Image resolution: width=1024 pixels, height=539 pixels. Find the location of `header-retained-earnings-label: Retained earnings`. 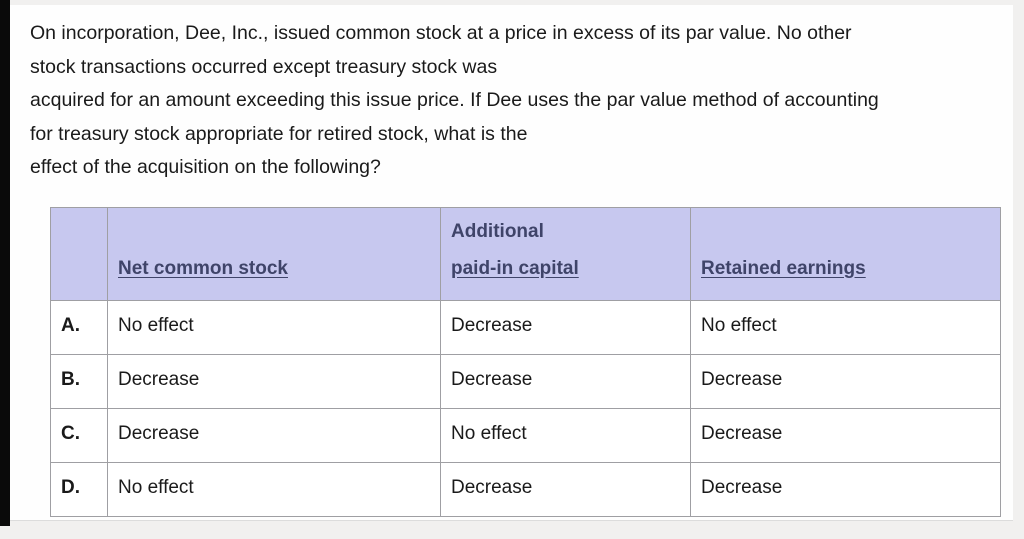

header-retained-earnings-label: Retained earnings is located at coordinates (783, 268).